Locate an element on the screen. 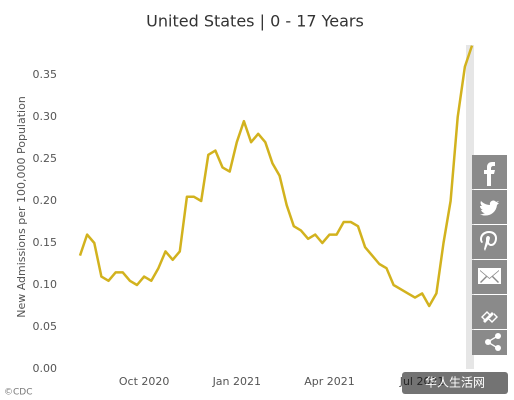  link-button is located at coordinates (489, 312).